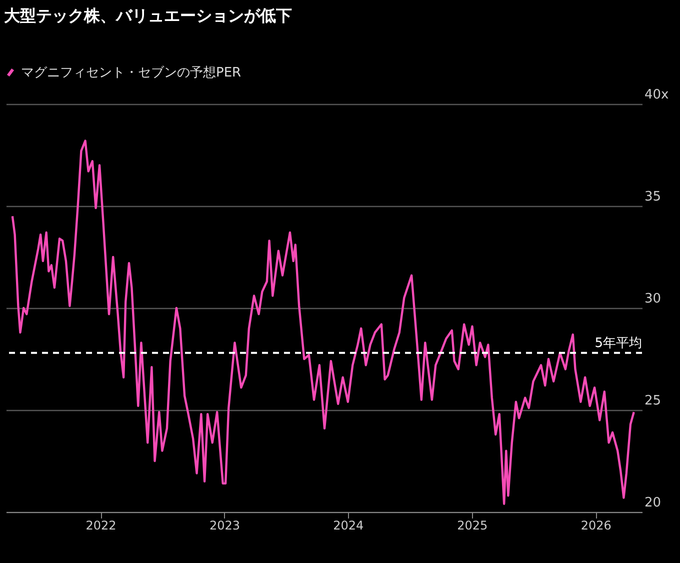 The width and height of the screenshot is (680, 563). Describe the element at coordinates (653, 401) in the screenshot. I see `y-tick-label: 25` at that location.